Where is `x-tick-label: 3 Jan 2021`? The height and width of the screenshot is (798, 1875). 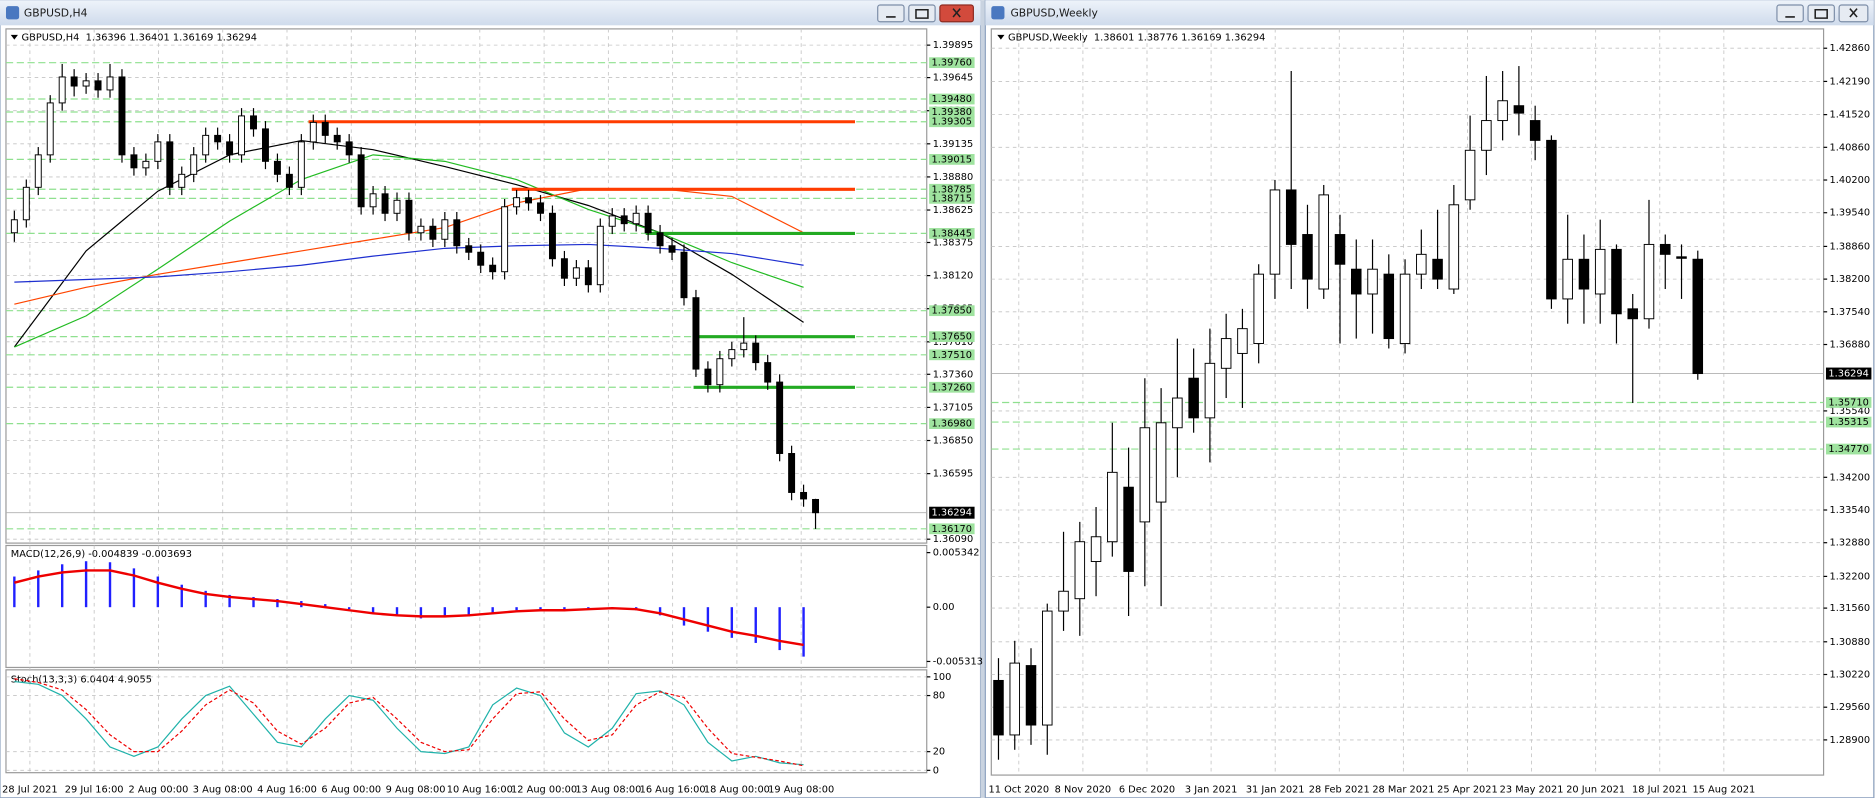 x-tick-label: 3 Jan 2021 is located at coordinates (1211, 789).